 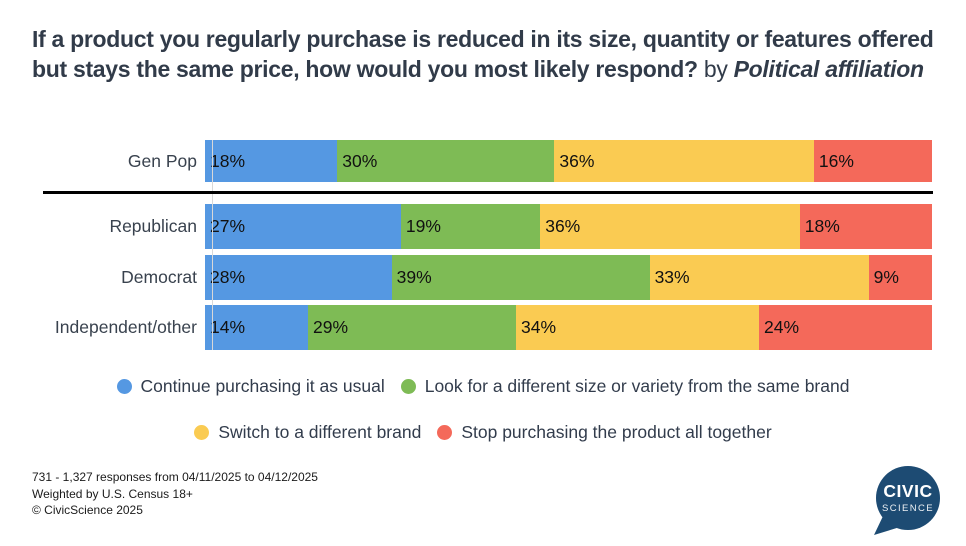 What do you see at coordinates (446, 161) in the screenshot?
I see `bar-segment: 30%` at bounding box center [446, 161].